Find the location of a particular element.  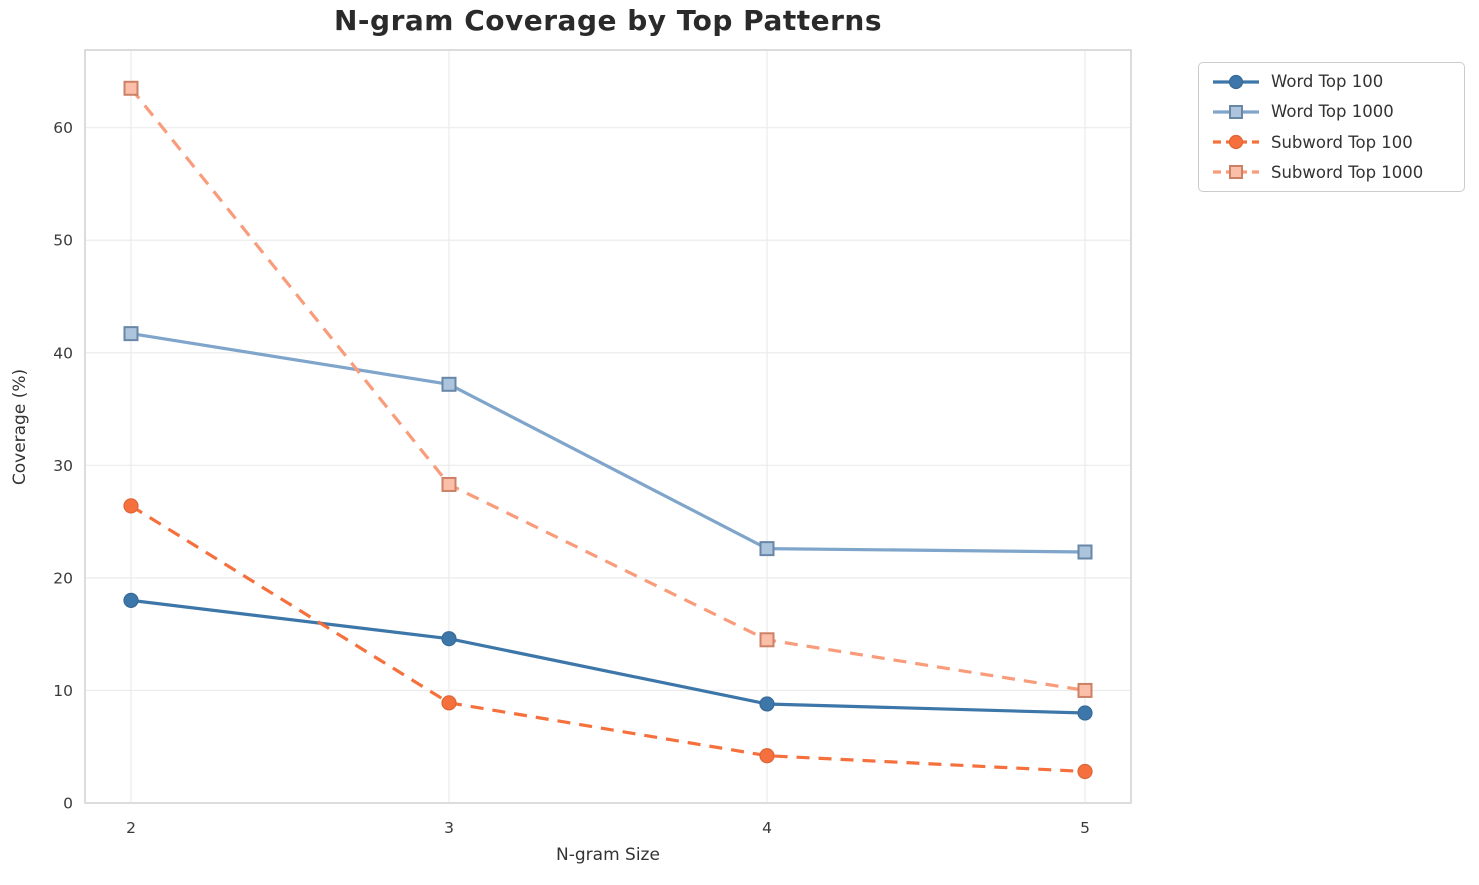

x-tick-label: 2 is located at coordinates (131, 828).